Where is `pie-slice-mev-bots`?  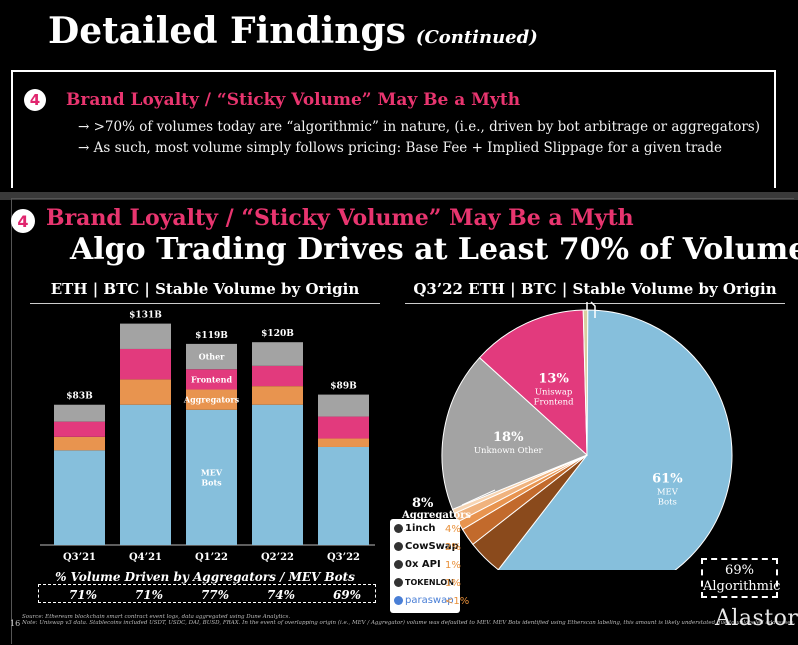 pie-slice-mev-bots is located at coordinates (615, 439).